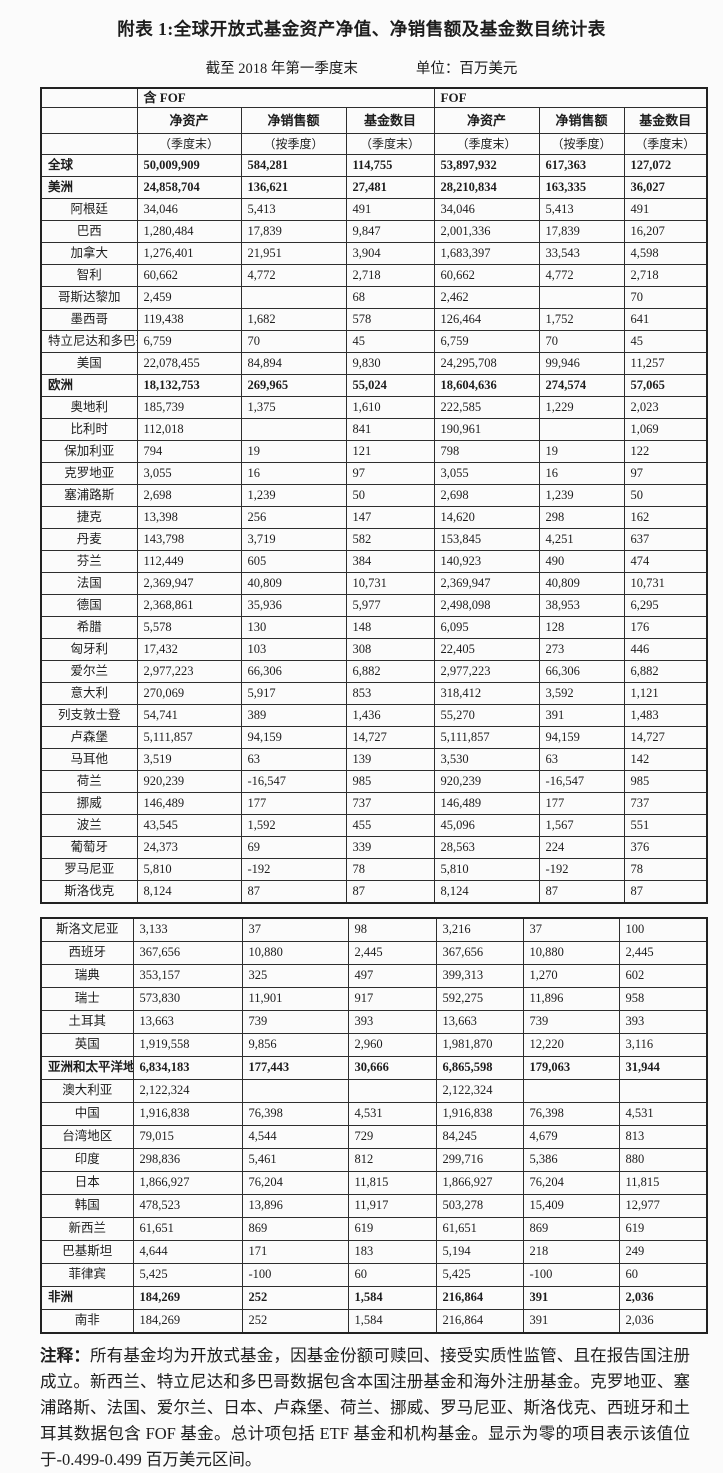 This screenshot has height=1473, width=723. Describe the element at coordinates (571, 1068) in the screenshot. I see `value-cell: 179,063` at that location.